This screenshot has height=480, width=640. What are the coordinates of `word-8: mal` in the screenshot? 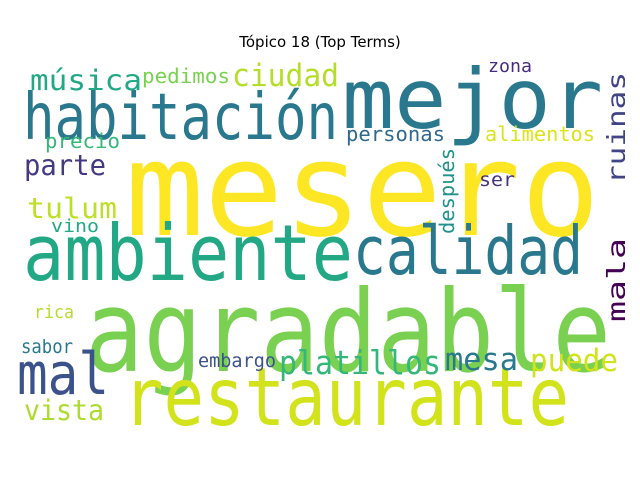 It's located at (63, 374).